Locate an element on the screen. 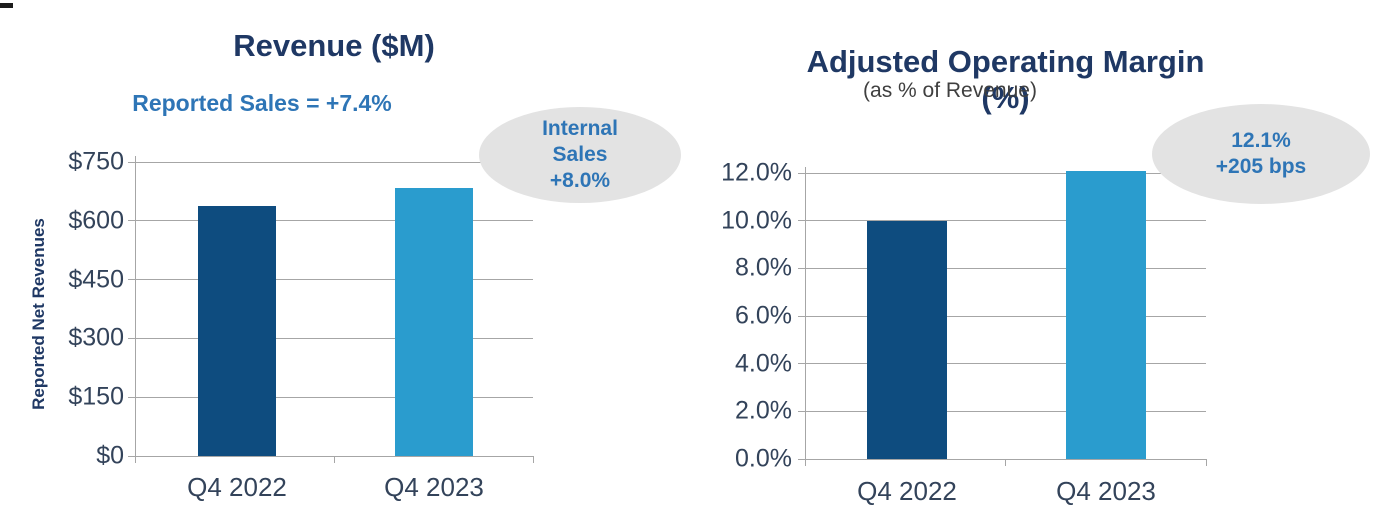 This screenshot has width=1380, height=508. margin-callout: 12.1% +205 bps is located at coordinates (1261, 154).